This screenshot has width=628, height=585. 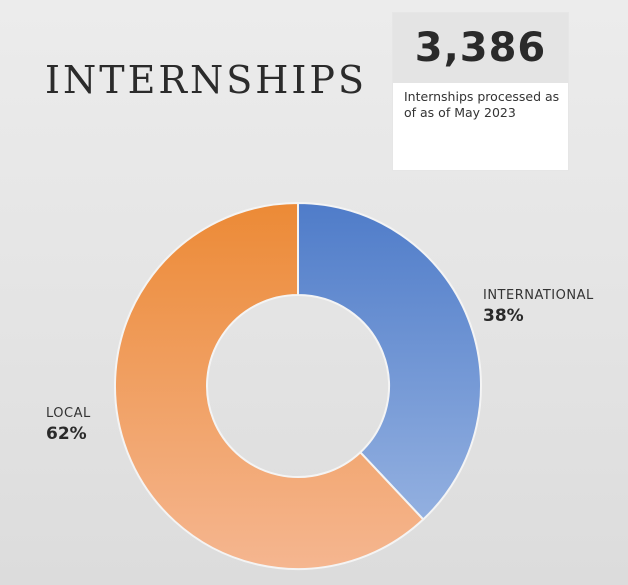 I want to click on slice-name-international: INTERNATIONAL, so click(x=538, y=295).